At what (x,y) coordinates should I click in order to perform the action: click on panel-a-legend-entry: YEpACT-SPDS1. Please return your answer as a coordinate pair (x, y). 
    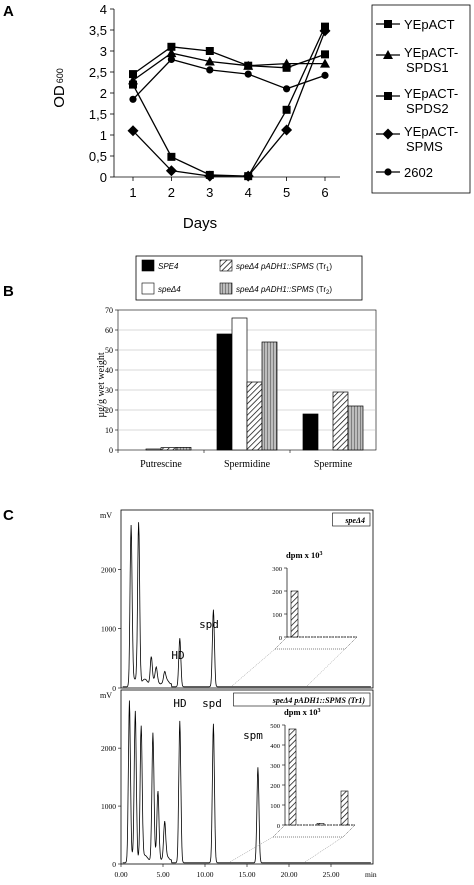
    Looking at the image, I should click on (417, 60).